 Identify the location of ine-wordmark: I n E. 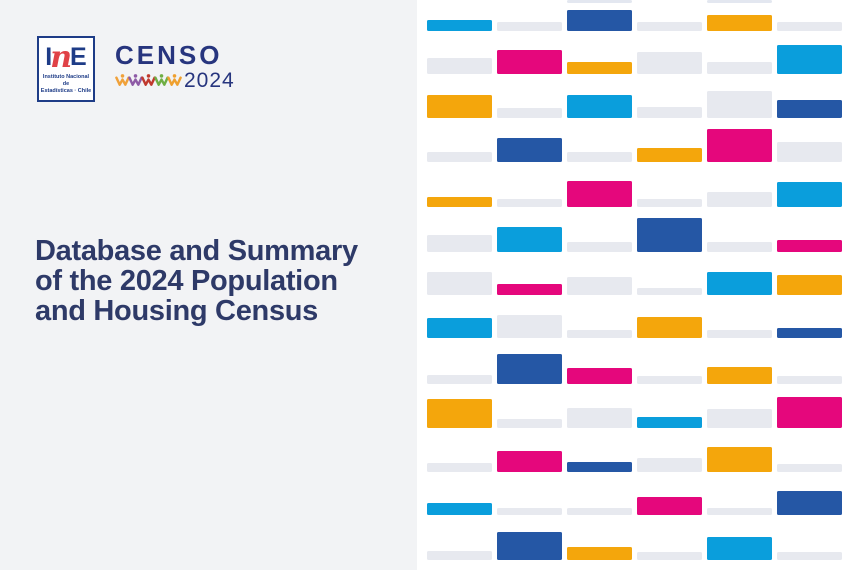
(66, 58).